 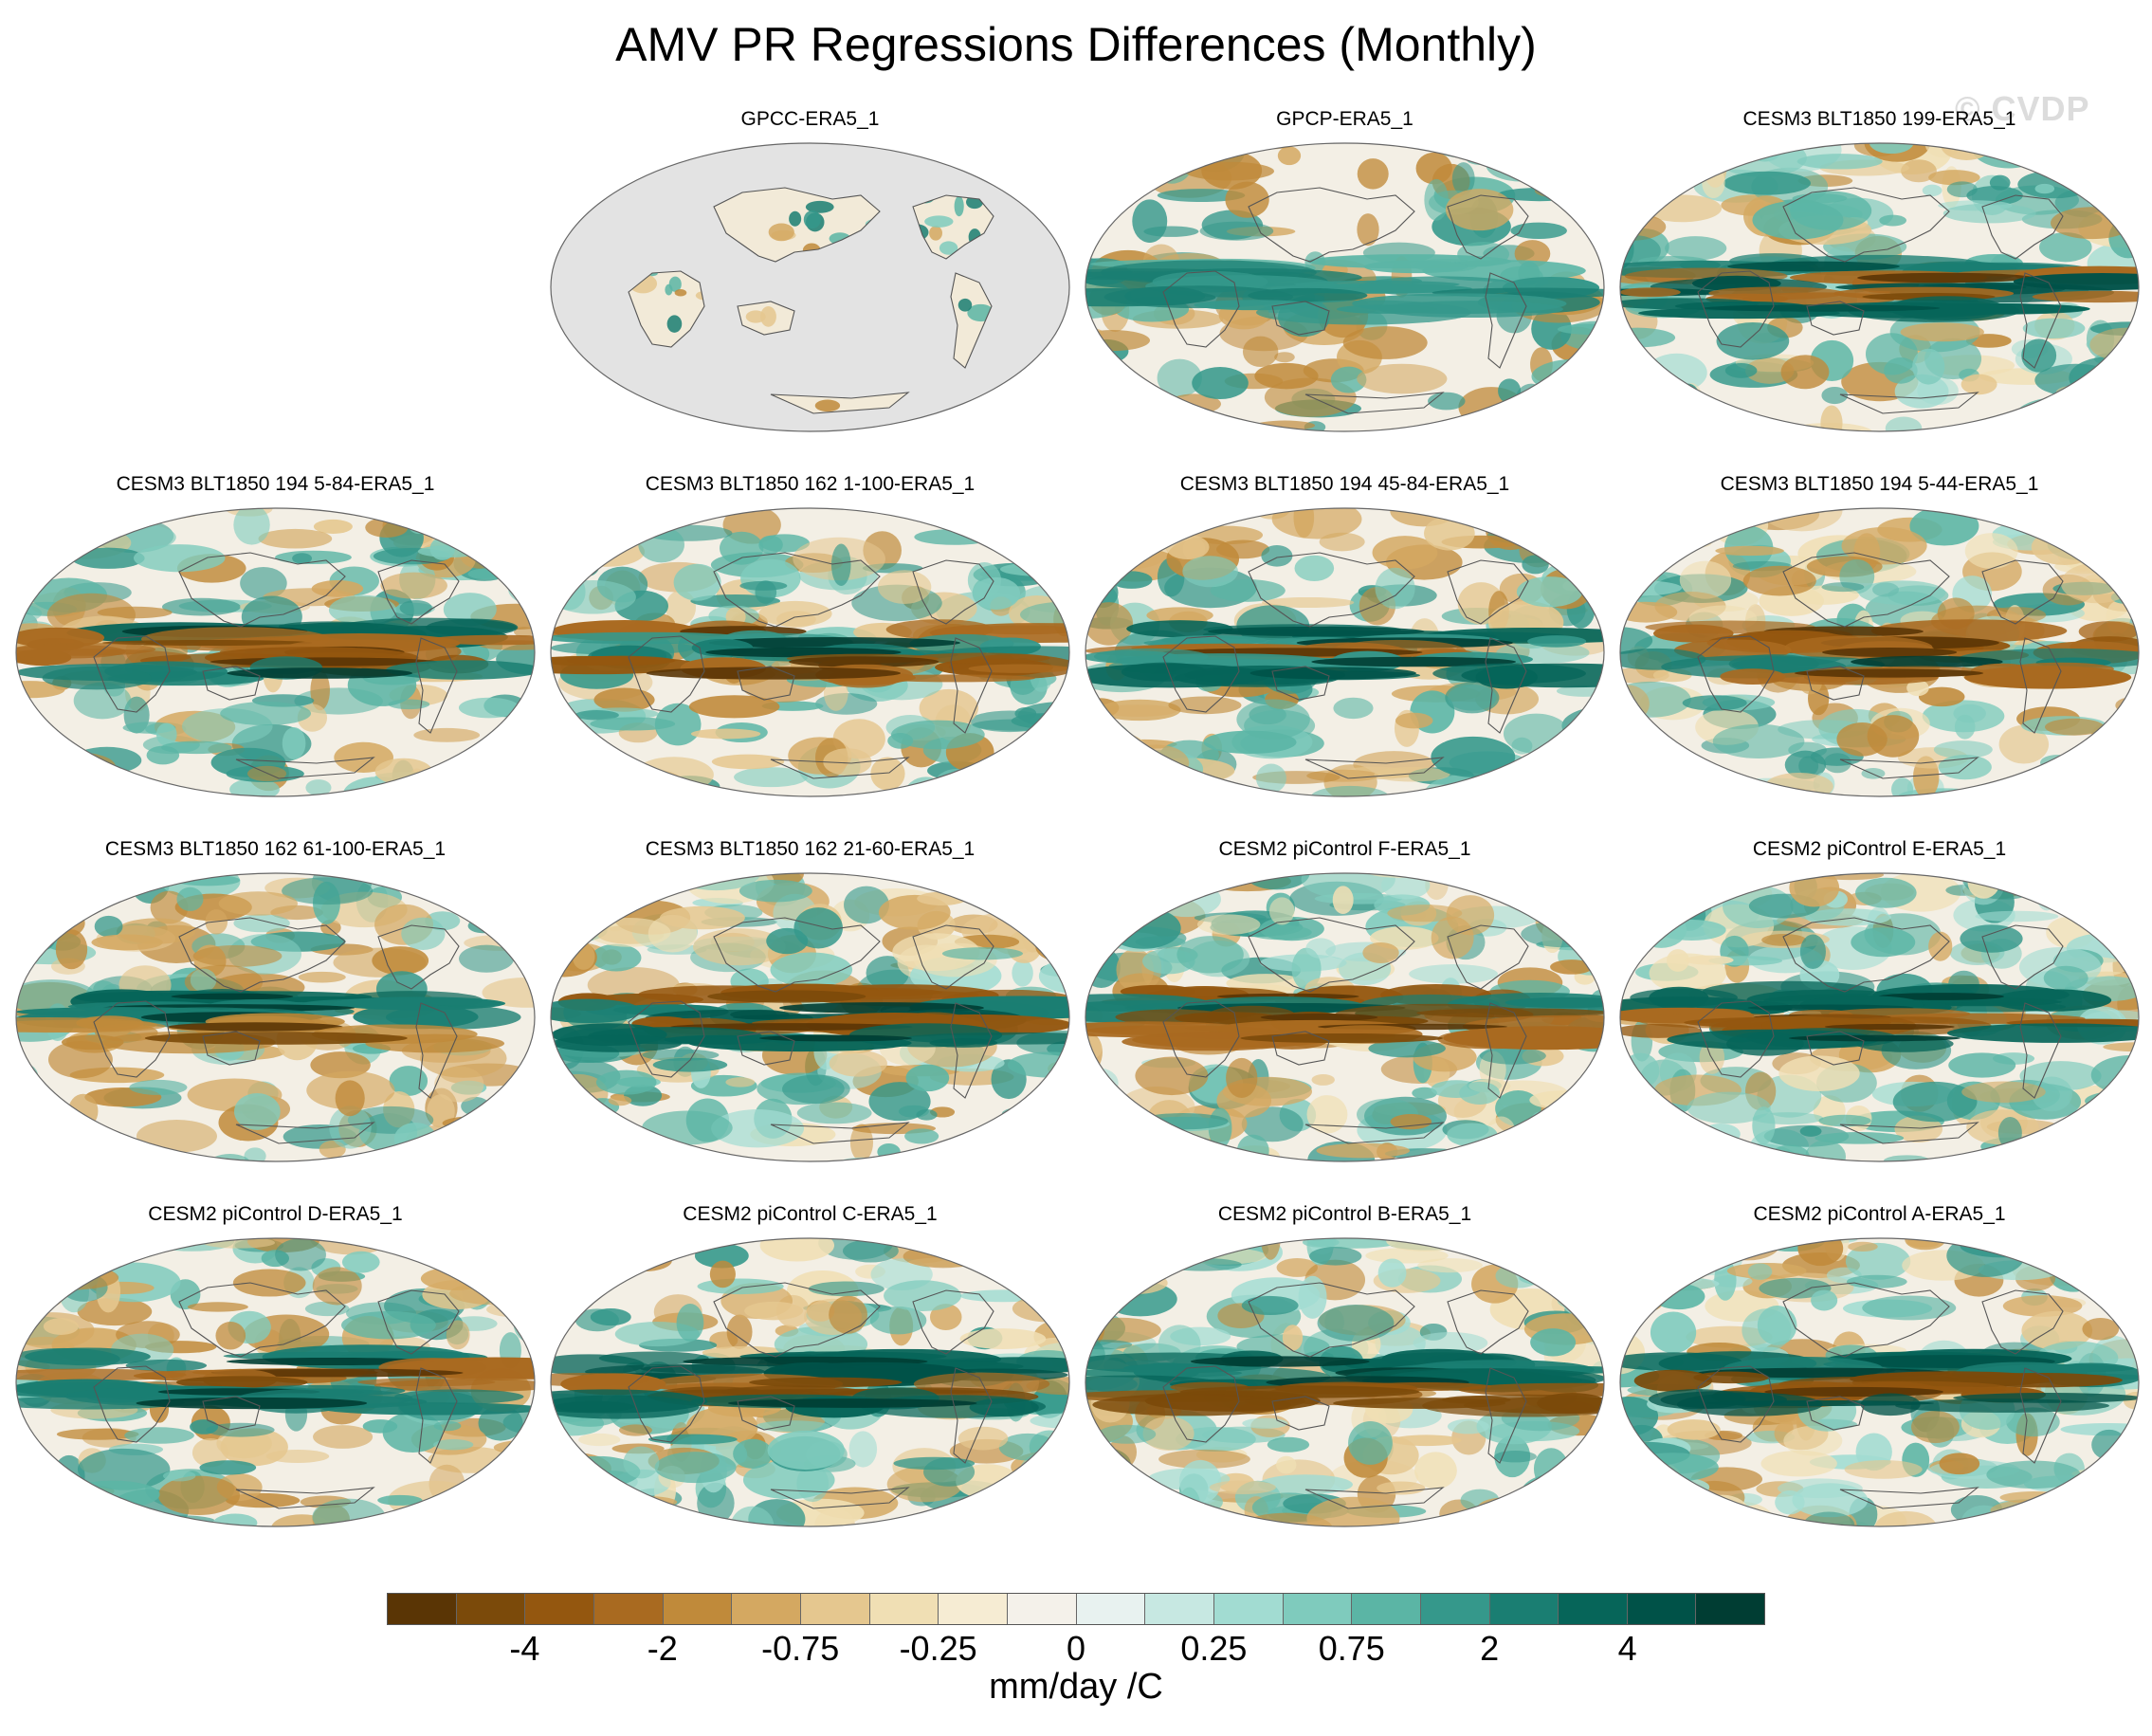 I want to click on panel-title: CESM3 BLT1850 162 61-100-ERA5_1, so click(x=275, y=849).